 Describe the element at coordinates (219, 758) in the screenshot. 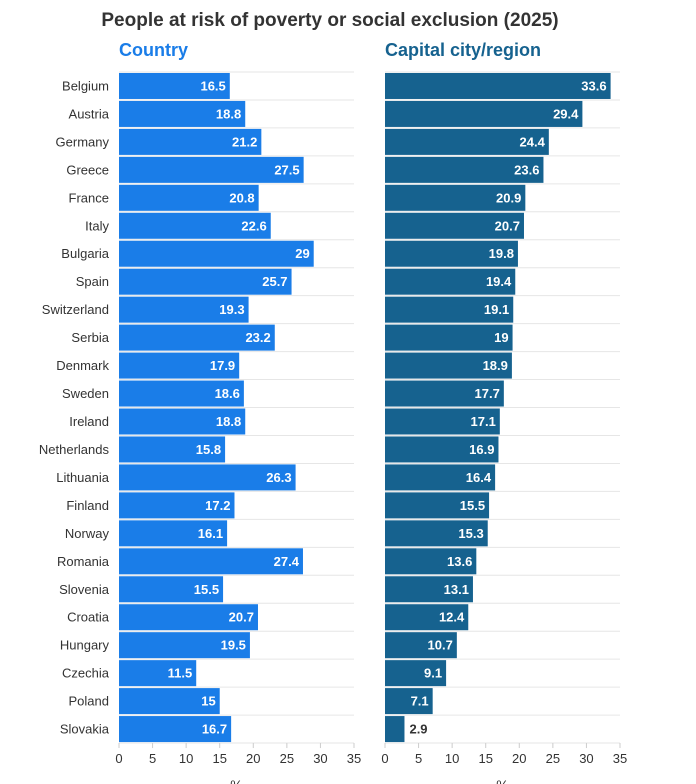

I see `tick-label: 15` at that location.